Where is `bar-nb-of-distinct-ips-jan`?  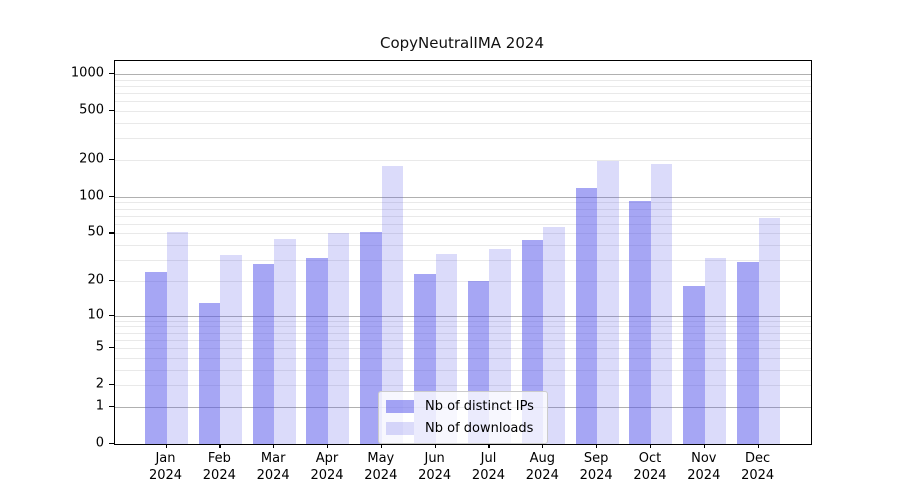 bar-nb-of-distinct-ips-jan is located at coordinates (156, 357).